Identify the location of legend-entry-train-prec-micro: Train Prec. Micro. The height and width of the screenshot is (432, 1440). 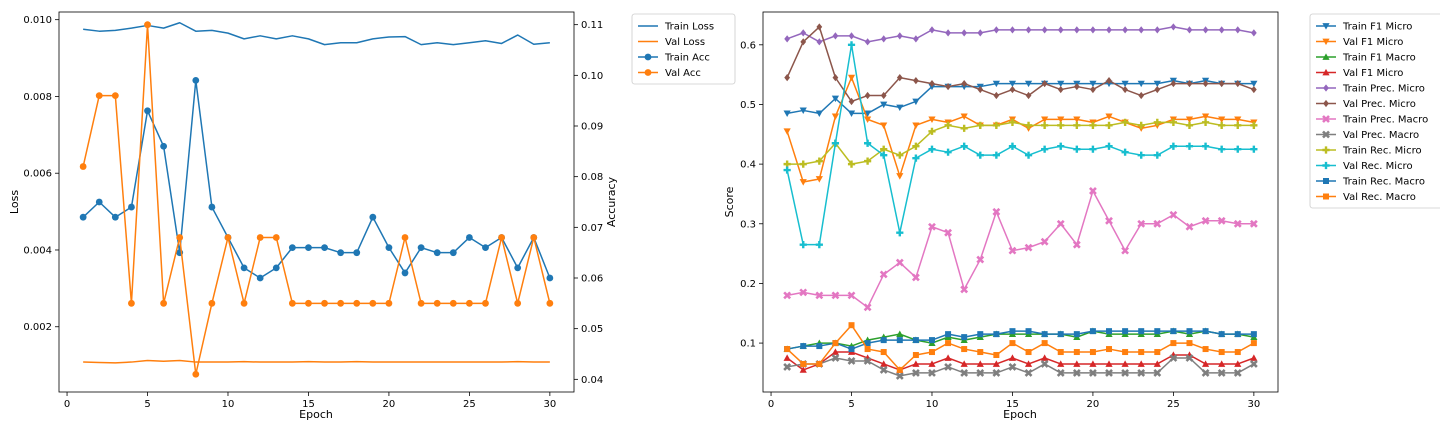
(1370, 89).